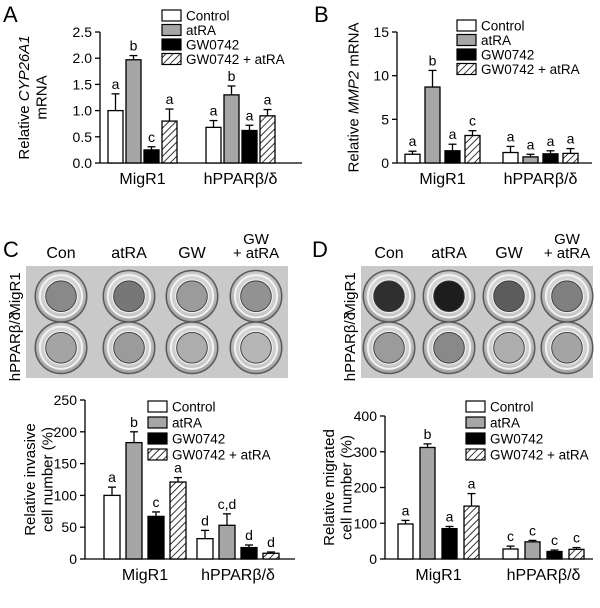  What do you see at coordinates (321, 14) in the screenshot?
I see `panel-letter-b: B` at bounding box center [321, 14].